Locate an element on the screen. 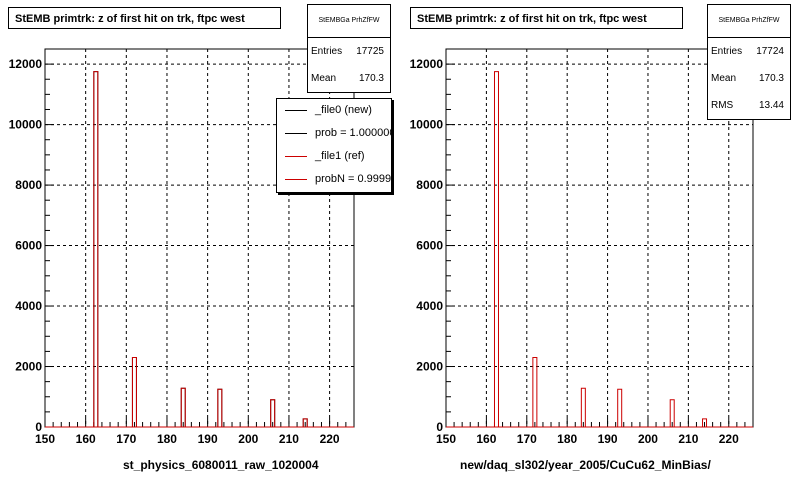 This screenshot has height=480, width=800. left-y-tick-label: 4000 is located at coordinates (28, 306).